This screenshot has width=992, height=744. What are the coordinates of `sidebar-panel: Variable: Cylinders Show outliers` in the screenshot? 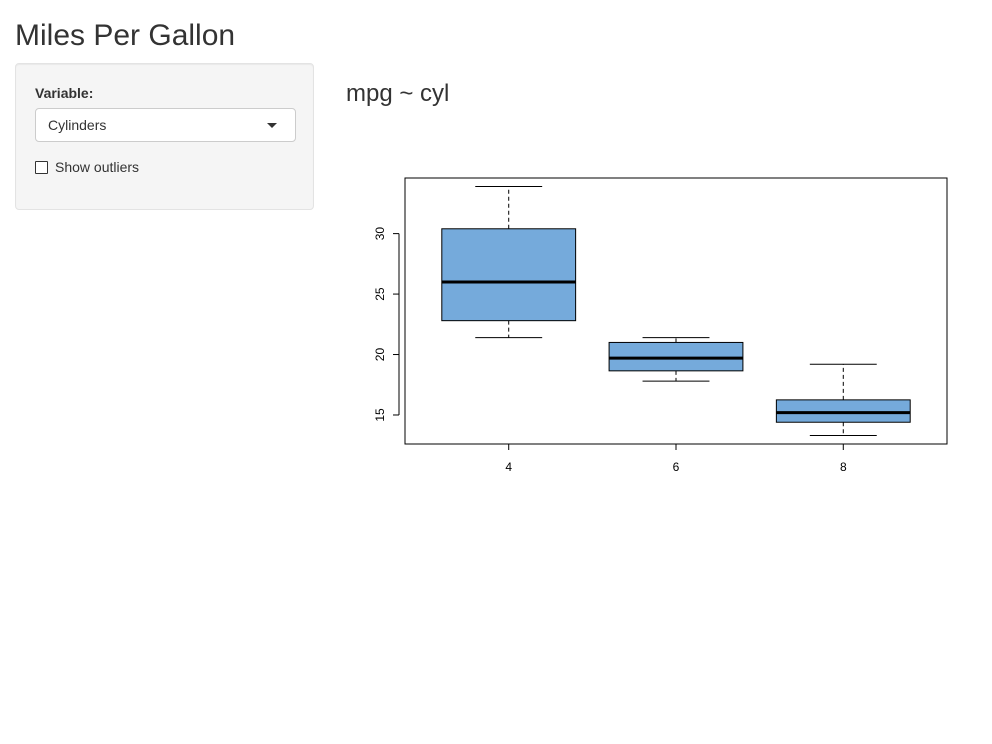 It's located at (164, 136).